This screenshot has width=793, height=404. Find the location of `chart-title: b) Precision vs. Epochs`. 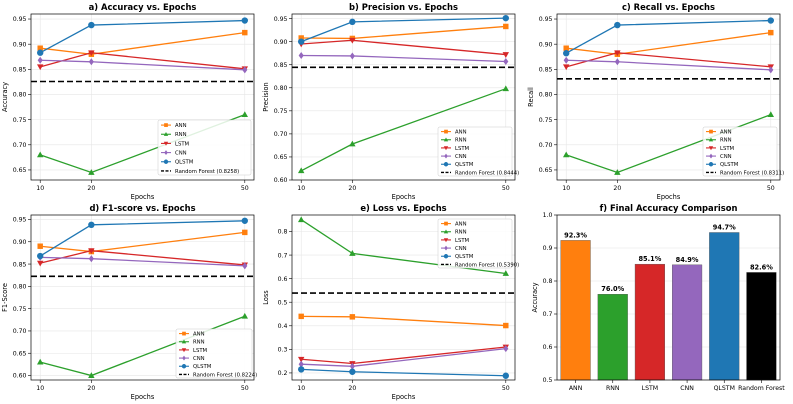

chart-title: b) Precision vs. Epochs is located at coordinates (403, 7).